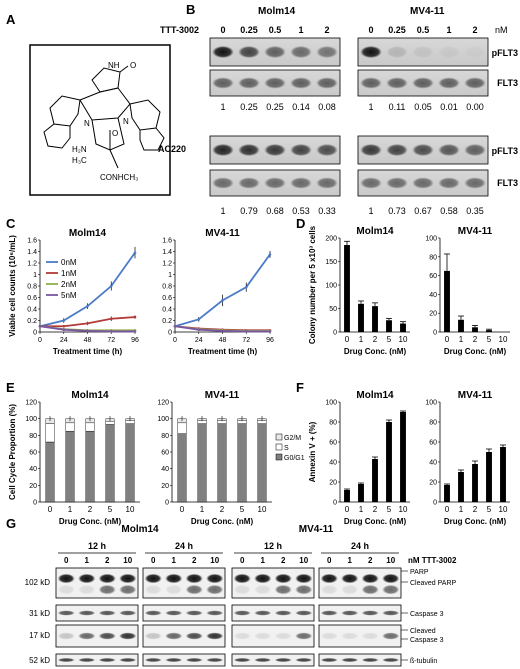 The height and width of the screenshot is (669, 520). What do you see at coordinates (449, 211) in the screenshot?
I see `b-ac220-ratio: 0.58` at bounding box center [449, 211].